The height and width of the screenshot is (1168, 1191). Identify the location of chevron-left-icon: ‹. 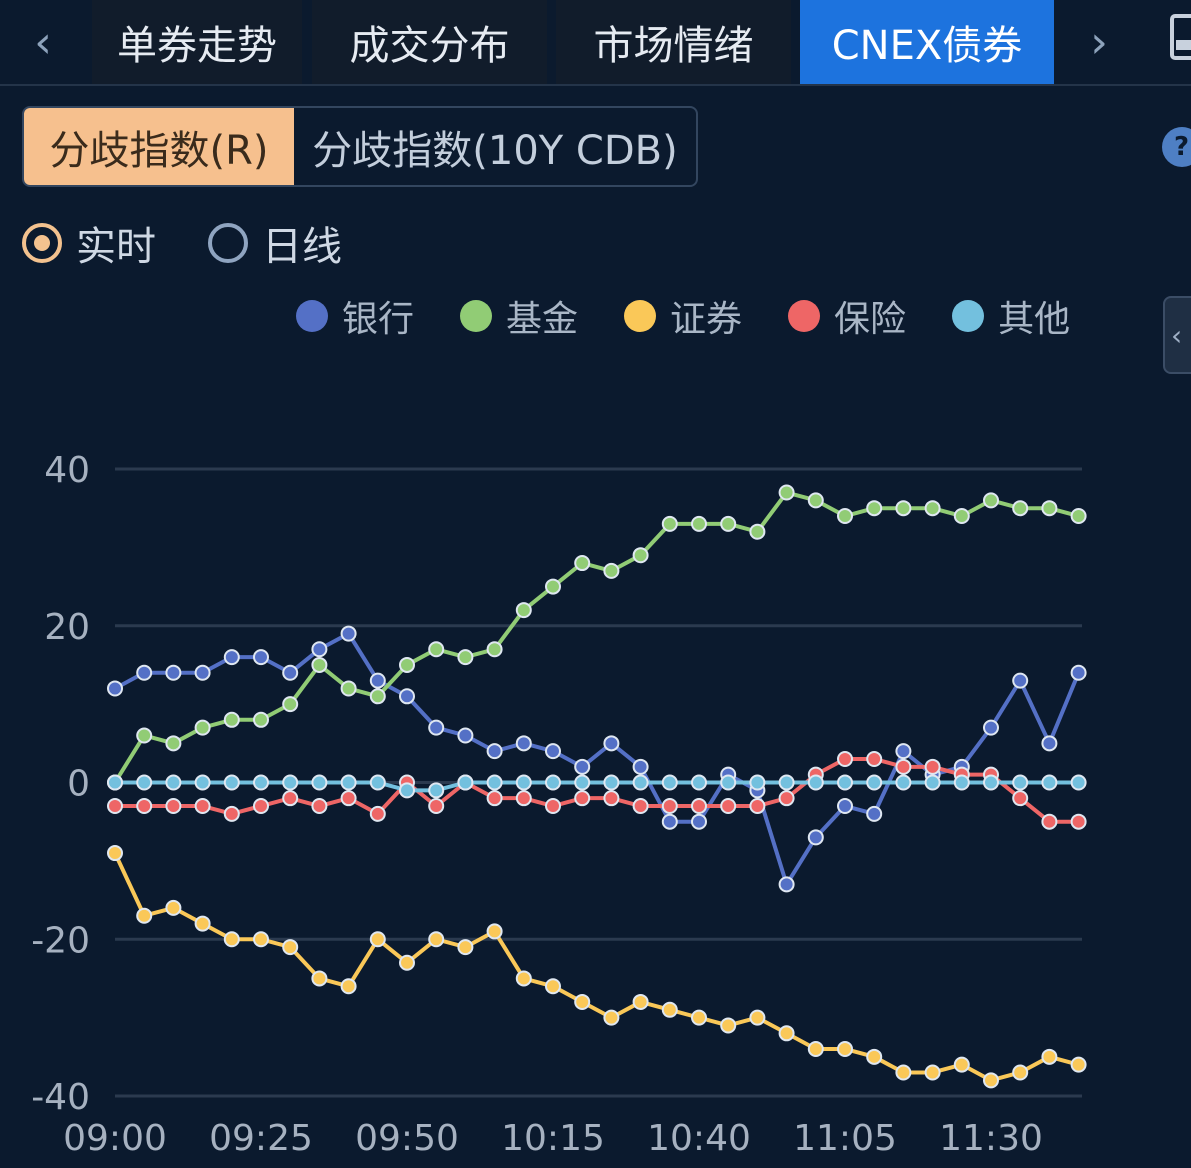
(43, 42).